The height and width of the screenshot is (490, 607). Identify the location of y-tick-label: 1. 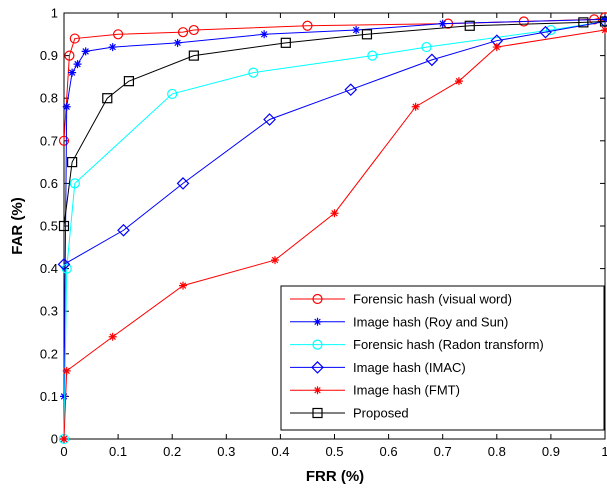
(54, 13).